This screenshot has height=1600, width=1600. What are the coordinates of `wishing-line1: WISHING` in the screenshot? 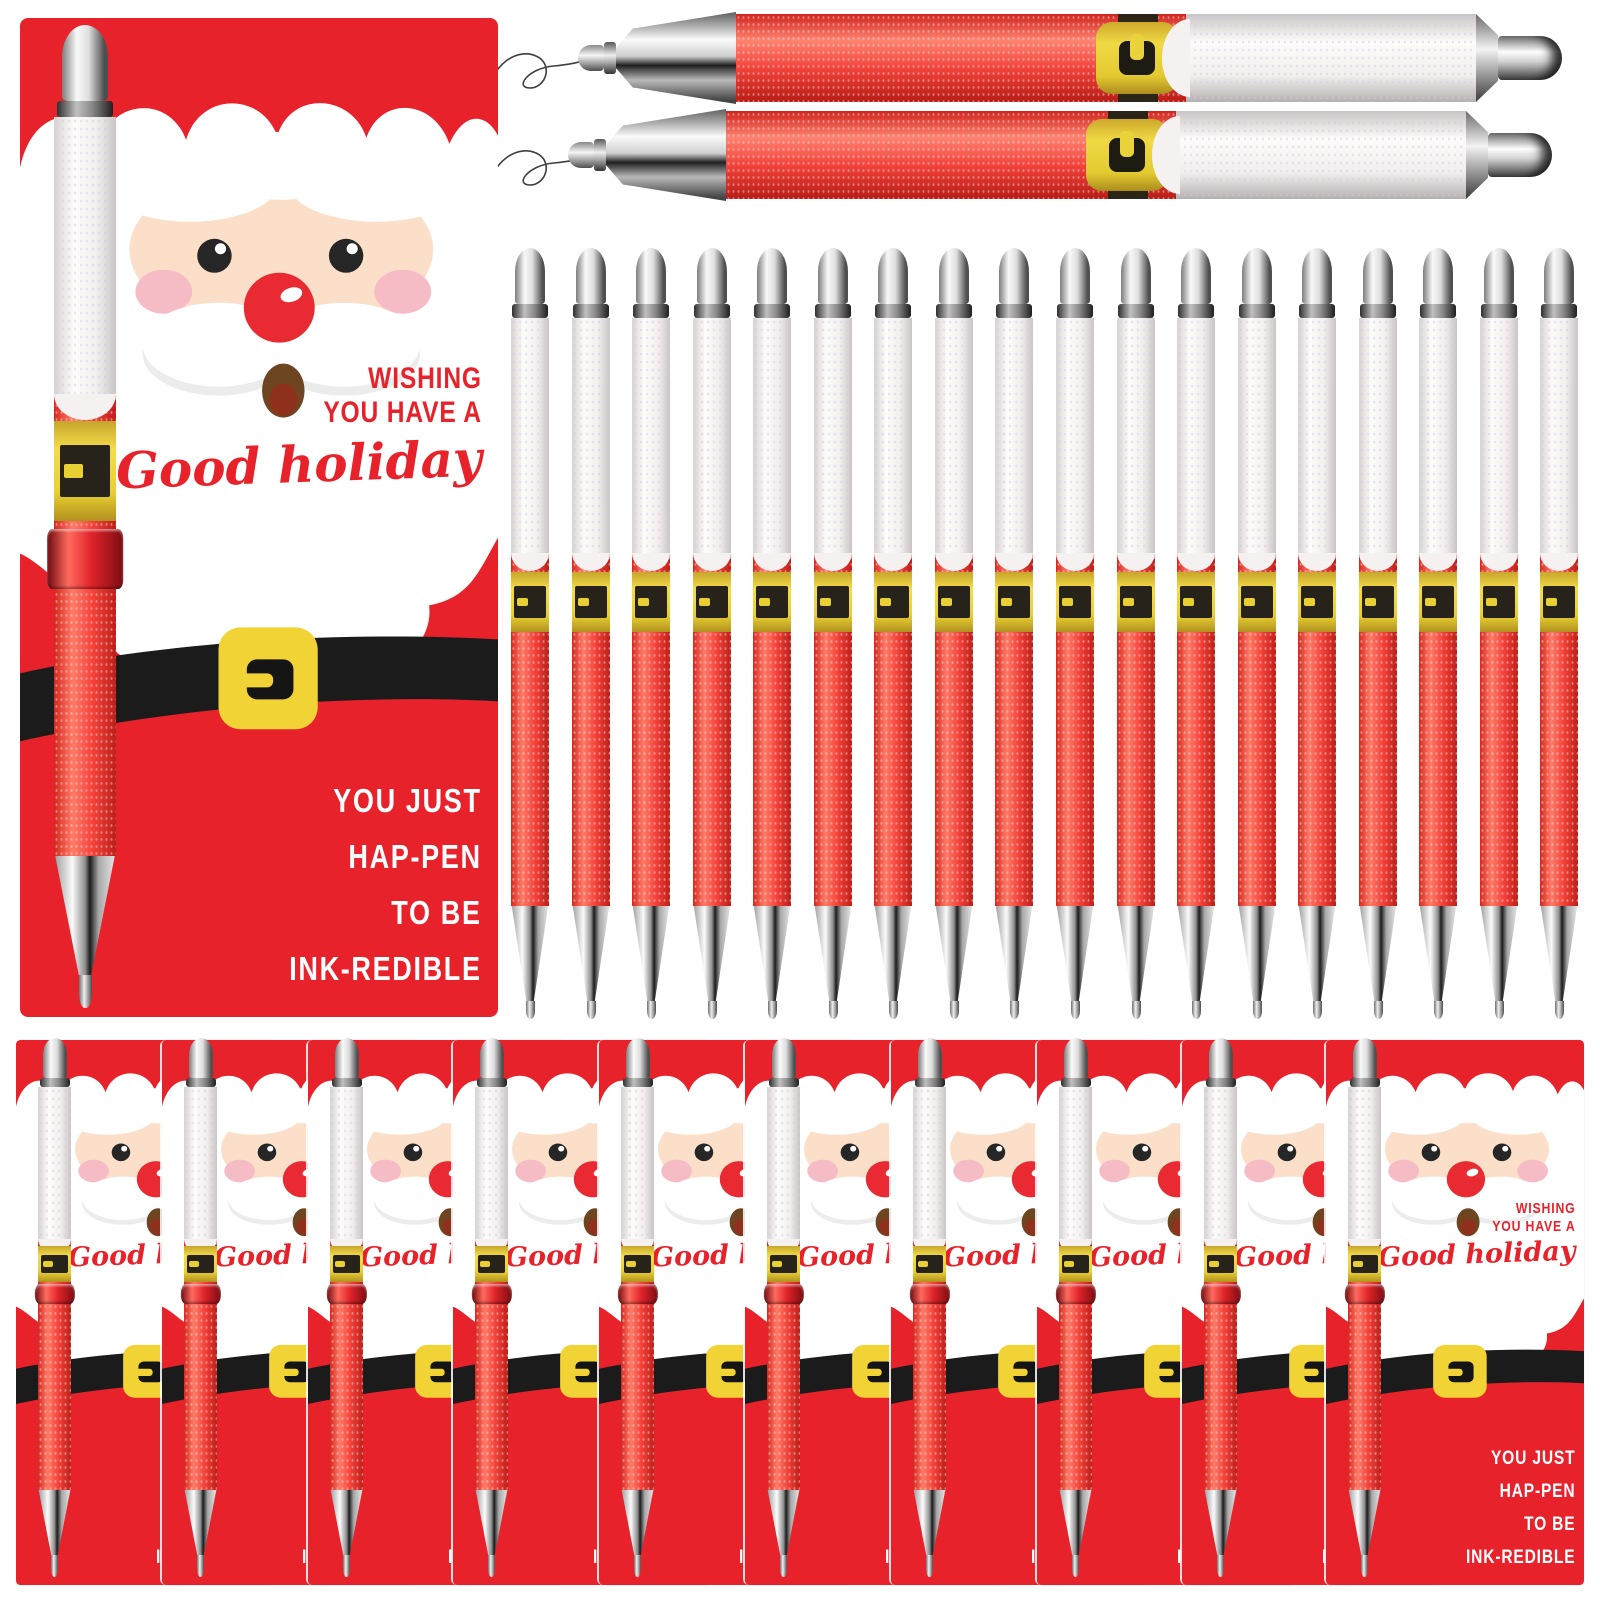 It's located at (425, 378).